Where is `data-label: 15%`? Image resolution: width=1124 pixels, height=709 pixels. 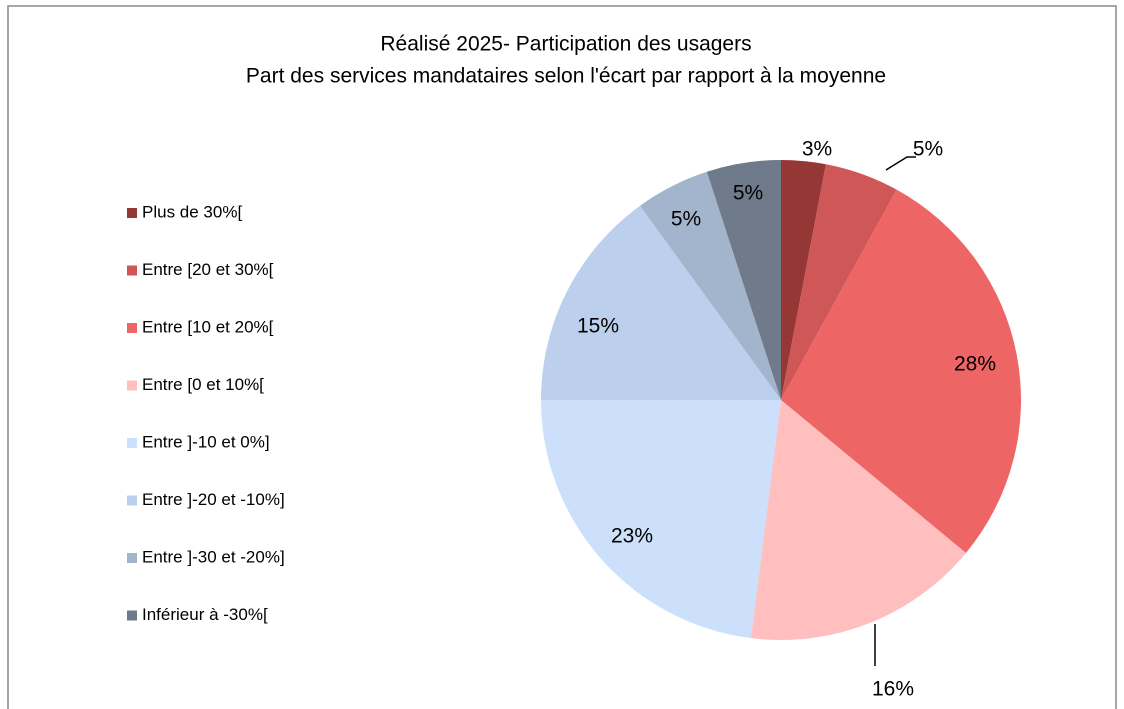 data-label: 15% is located at coordinates (598, 326).